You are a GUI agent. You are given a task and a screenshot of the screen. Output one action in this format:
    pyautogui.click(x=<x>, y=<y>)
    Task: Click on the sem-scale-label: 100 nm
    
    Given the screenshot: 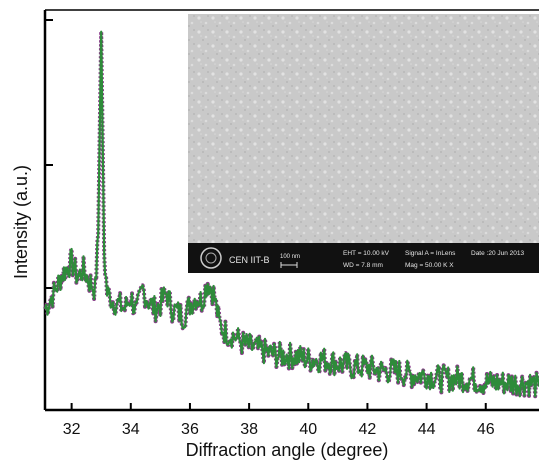 What is the action you would take?
    pyautogui.click(x=290, y=257)
    